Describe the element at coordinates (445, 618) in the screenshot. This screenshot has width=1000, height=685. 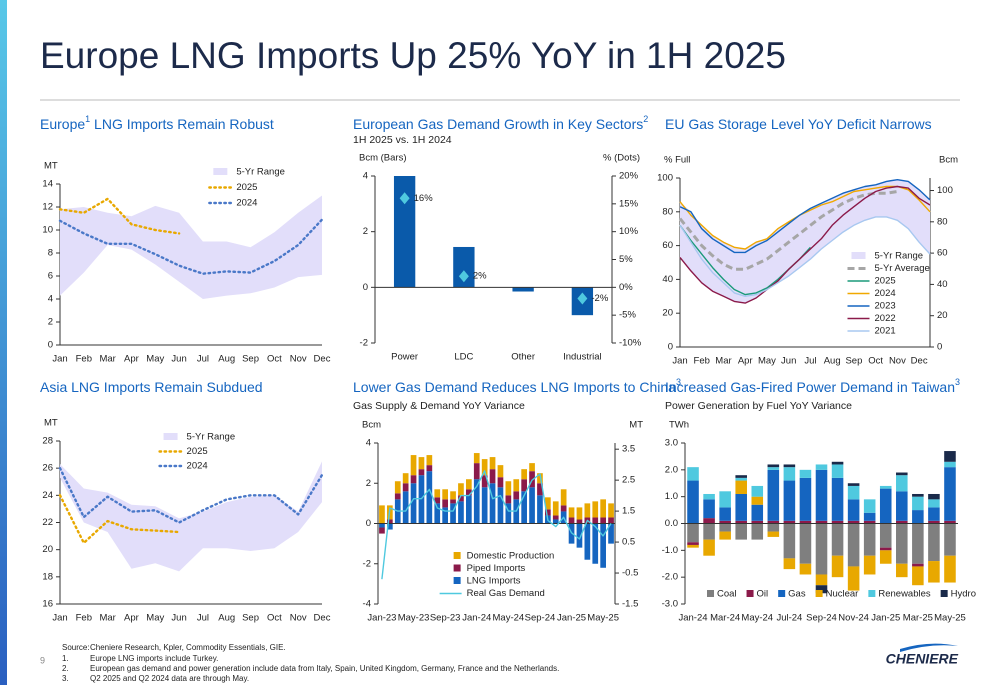
I see `x-tick-label: Sep-23` at that location.